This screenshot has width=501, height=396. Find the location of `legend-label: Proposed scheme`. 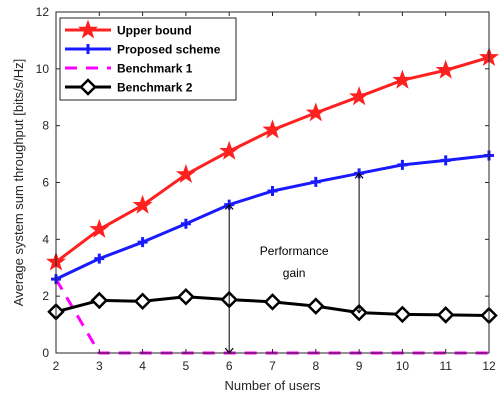

legend-label: Proposed scheme is located at coordinates (169, 50).